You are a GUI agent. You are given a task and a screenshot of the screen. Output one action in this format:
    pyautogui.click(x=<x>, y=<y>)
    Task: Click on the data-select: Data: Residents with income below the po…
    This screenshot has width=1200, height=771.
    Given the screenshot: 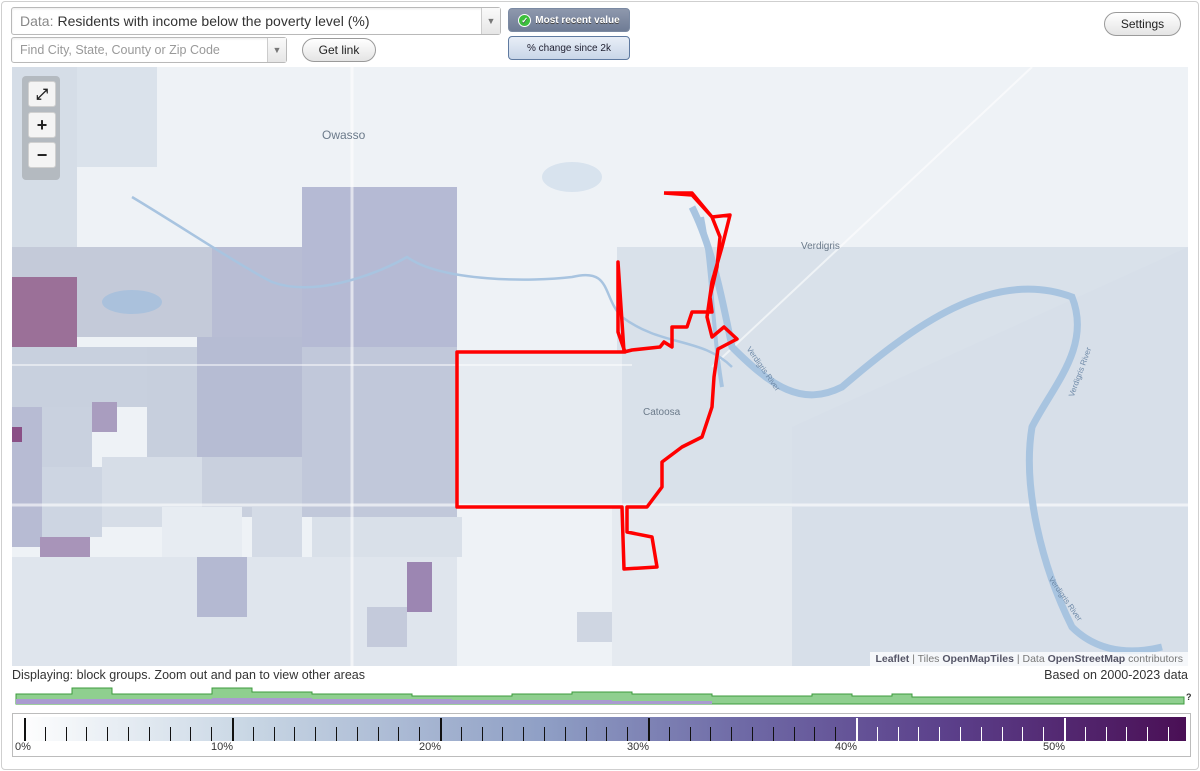 What is the action you would take?
    pyautogui.click(x=256, y=21)
    